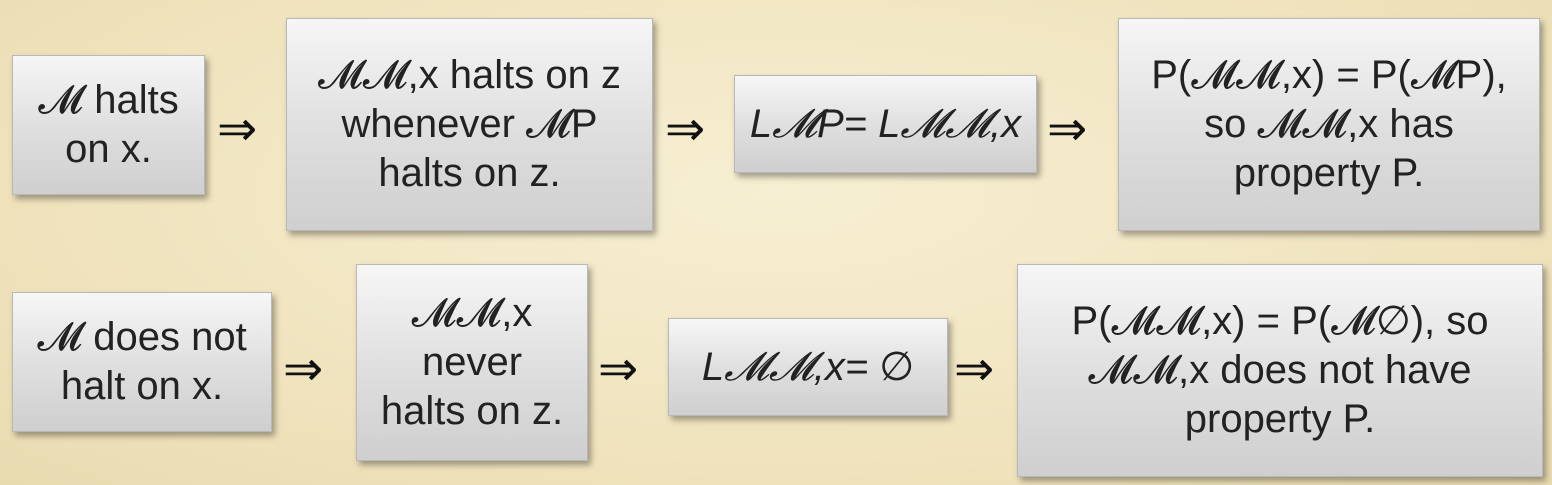 Image resolution: width=1552 pixels, height=485 pixels. What do you see at coordinates (469, 75) in the screenshot?
I see `mmx-halts-line-1: 𝓜𝓜,x halts on z` at bounding box center [469, 75].